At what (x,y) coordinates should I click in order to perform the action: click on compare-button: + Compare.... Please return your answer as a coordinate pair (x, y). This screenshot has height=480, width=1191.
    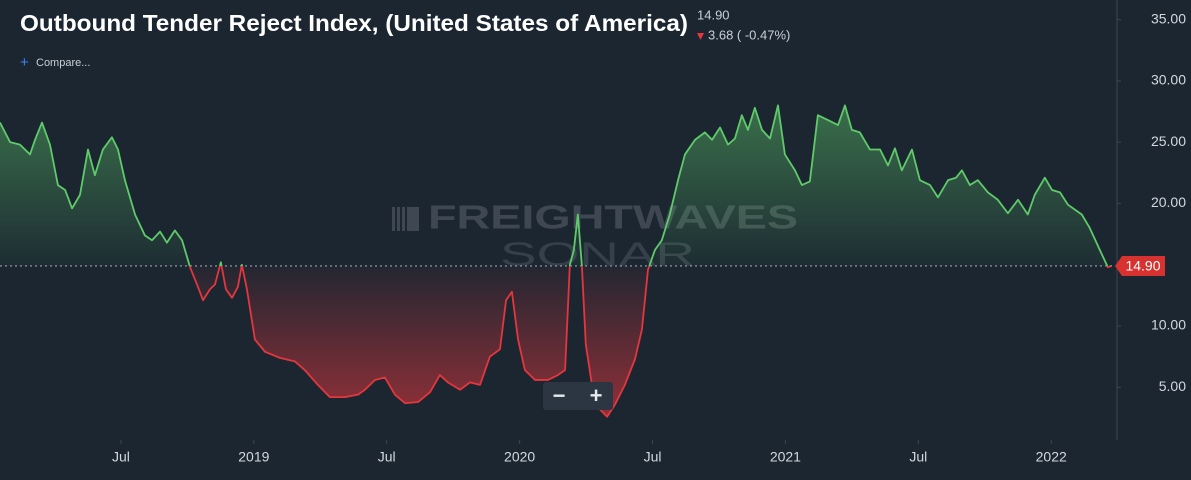
    Looking at the image, I should click on (55, 62).